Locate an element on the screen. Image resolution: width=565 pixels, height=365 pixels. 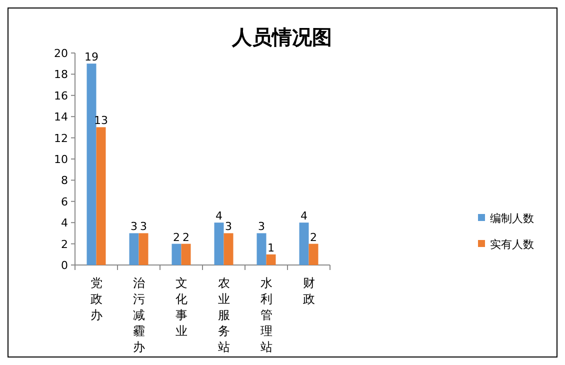
y-tick-label: 4 is located at coordinates (64, 223).